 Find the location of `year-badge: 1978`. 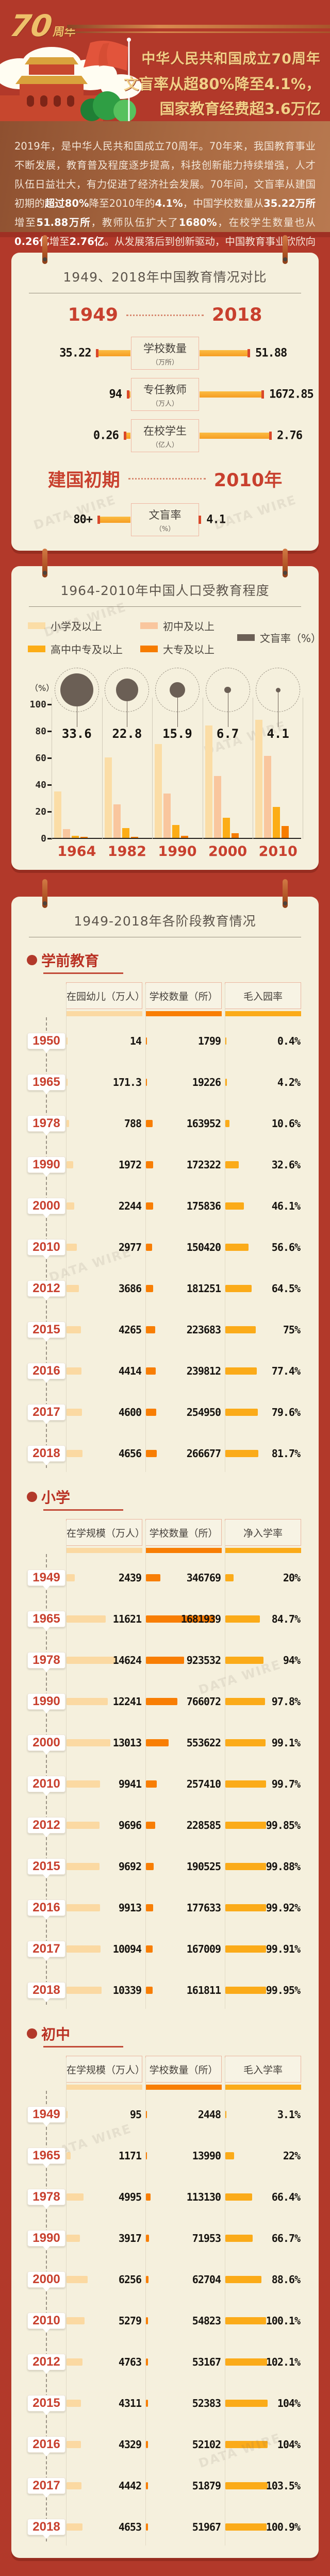

year-badge: 1978 is located at coordinates (46, 2199).